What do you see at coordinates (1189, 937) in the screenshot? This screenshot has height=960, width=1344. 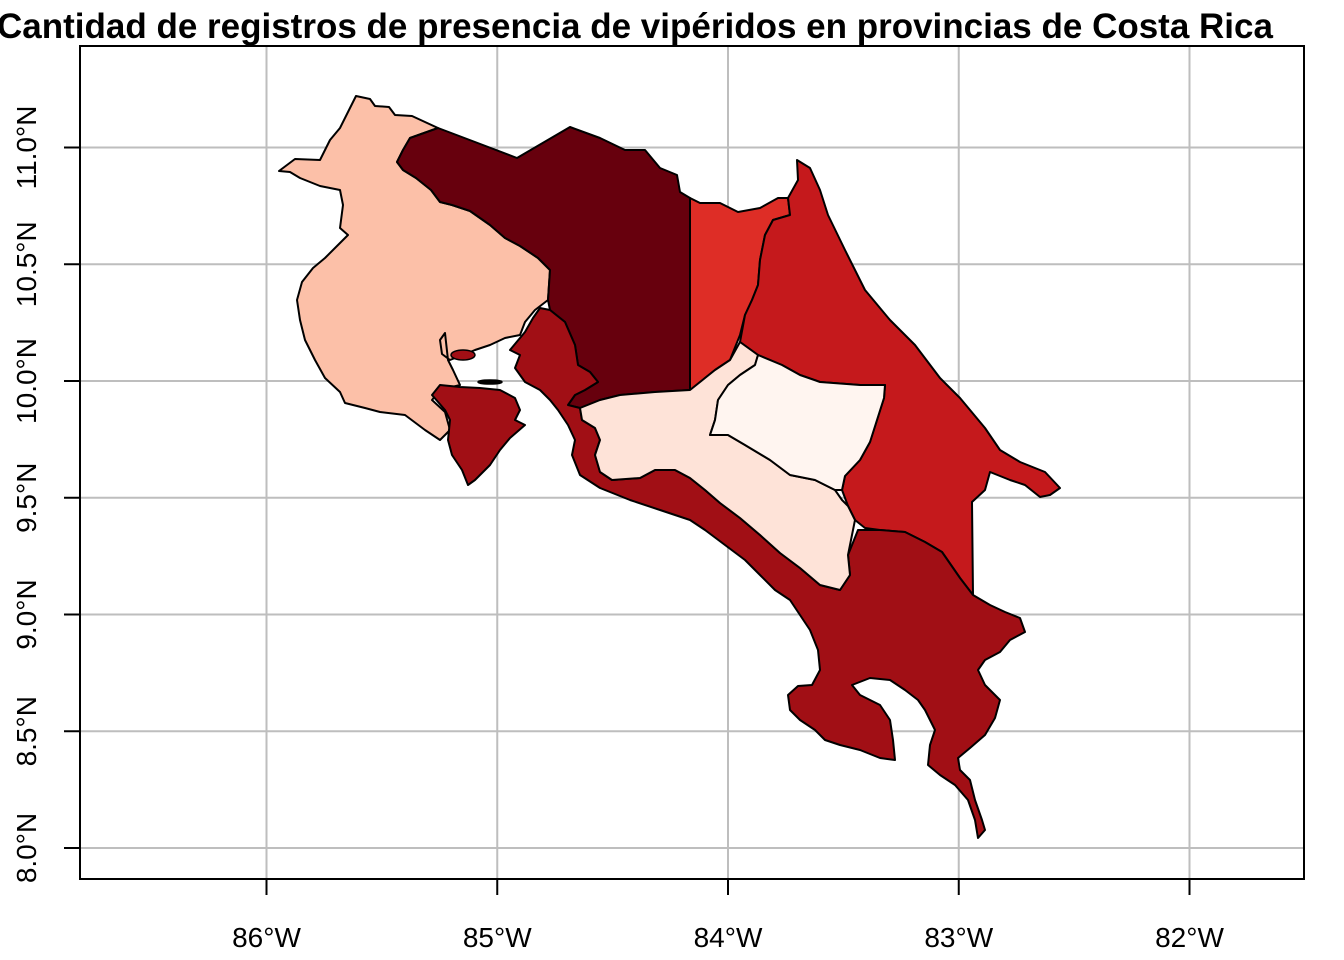 I see `x-axis-tick-label: 82°W` at bounding box center [1189, 937].